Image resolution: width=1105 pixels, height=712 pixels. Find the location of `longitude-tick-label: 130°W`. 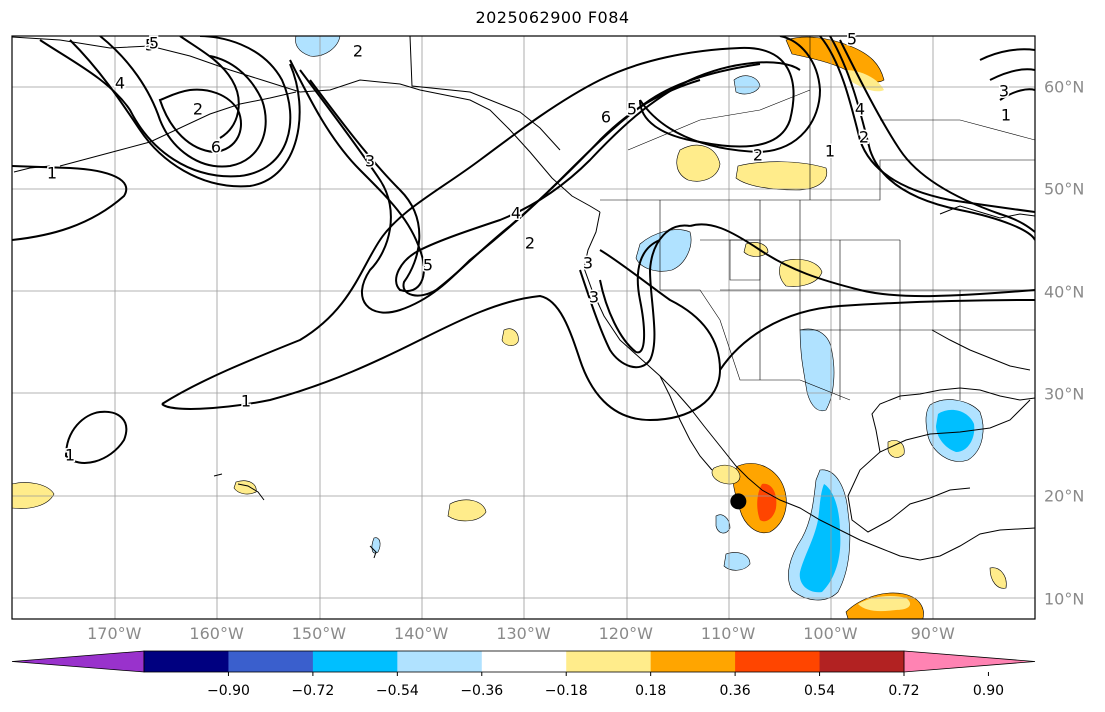

longitude-tick-label: 130°W is located at coordinates (523, 633).